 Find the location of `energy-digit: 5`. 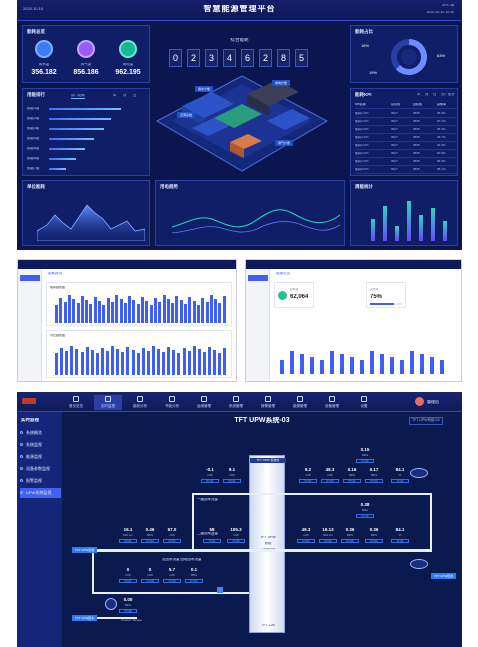

energy-digit: 5 is located at coordinates (301, 58).